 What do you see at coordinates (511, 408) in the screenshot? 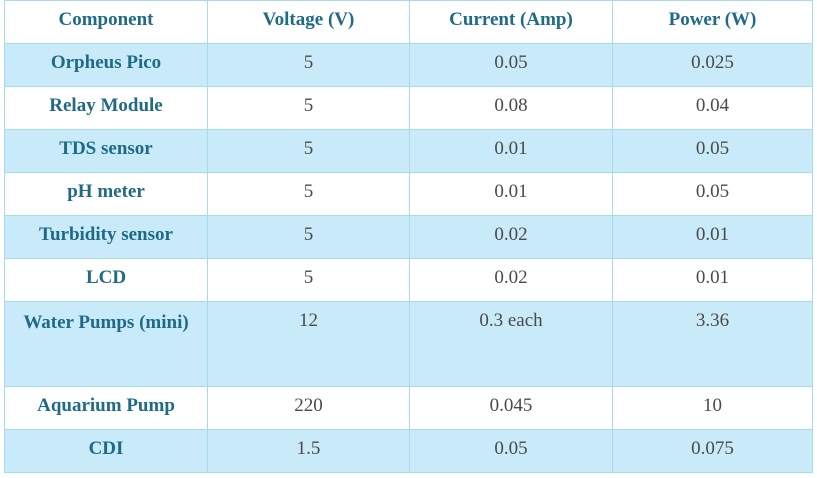
I see `current-cell: 0.045` at bounding box center [511, 408].